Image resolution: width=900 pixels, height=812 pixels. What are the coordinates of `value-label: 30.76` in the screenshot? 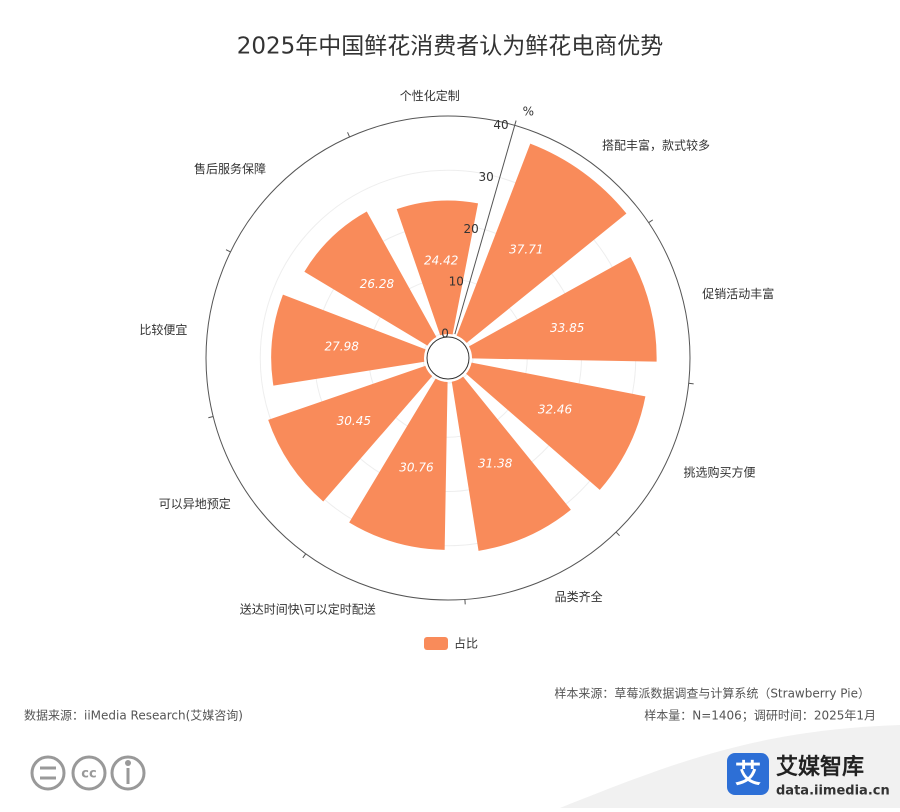 It's located at (416, 468).